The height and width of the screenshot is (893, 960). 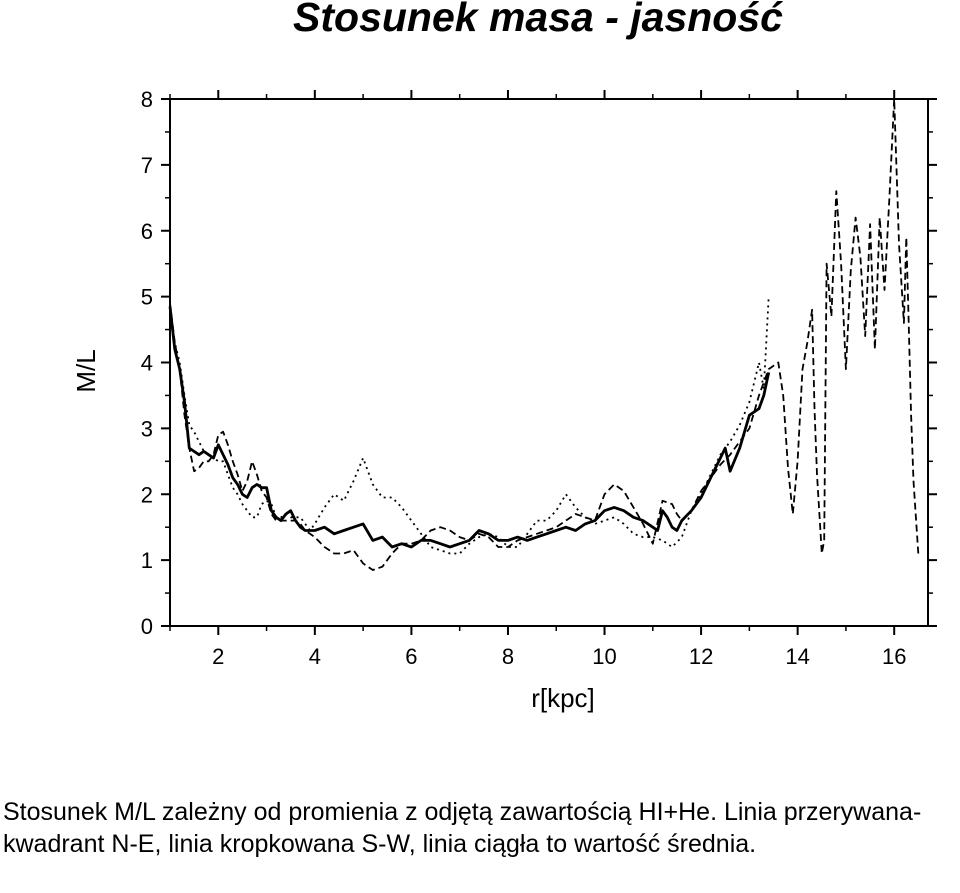 What do you see at coordinates (218, 656) in the screenshot?
I see `x-tick-label: 2` at bounding box center [218, 656].